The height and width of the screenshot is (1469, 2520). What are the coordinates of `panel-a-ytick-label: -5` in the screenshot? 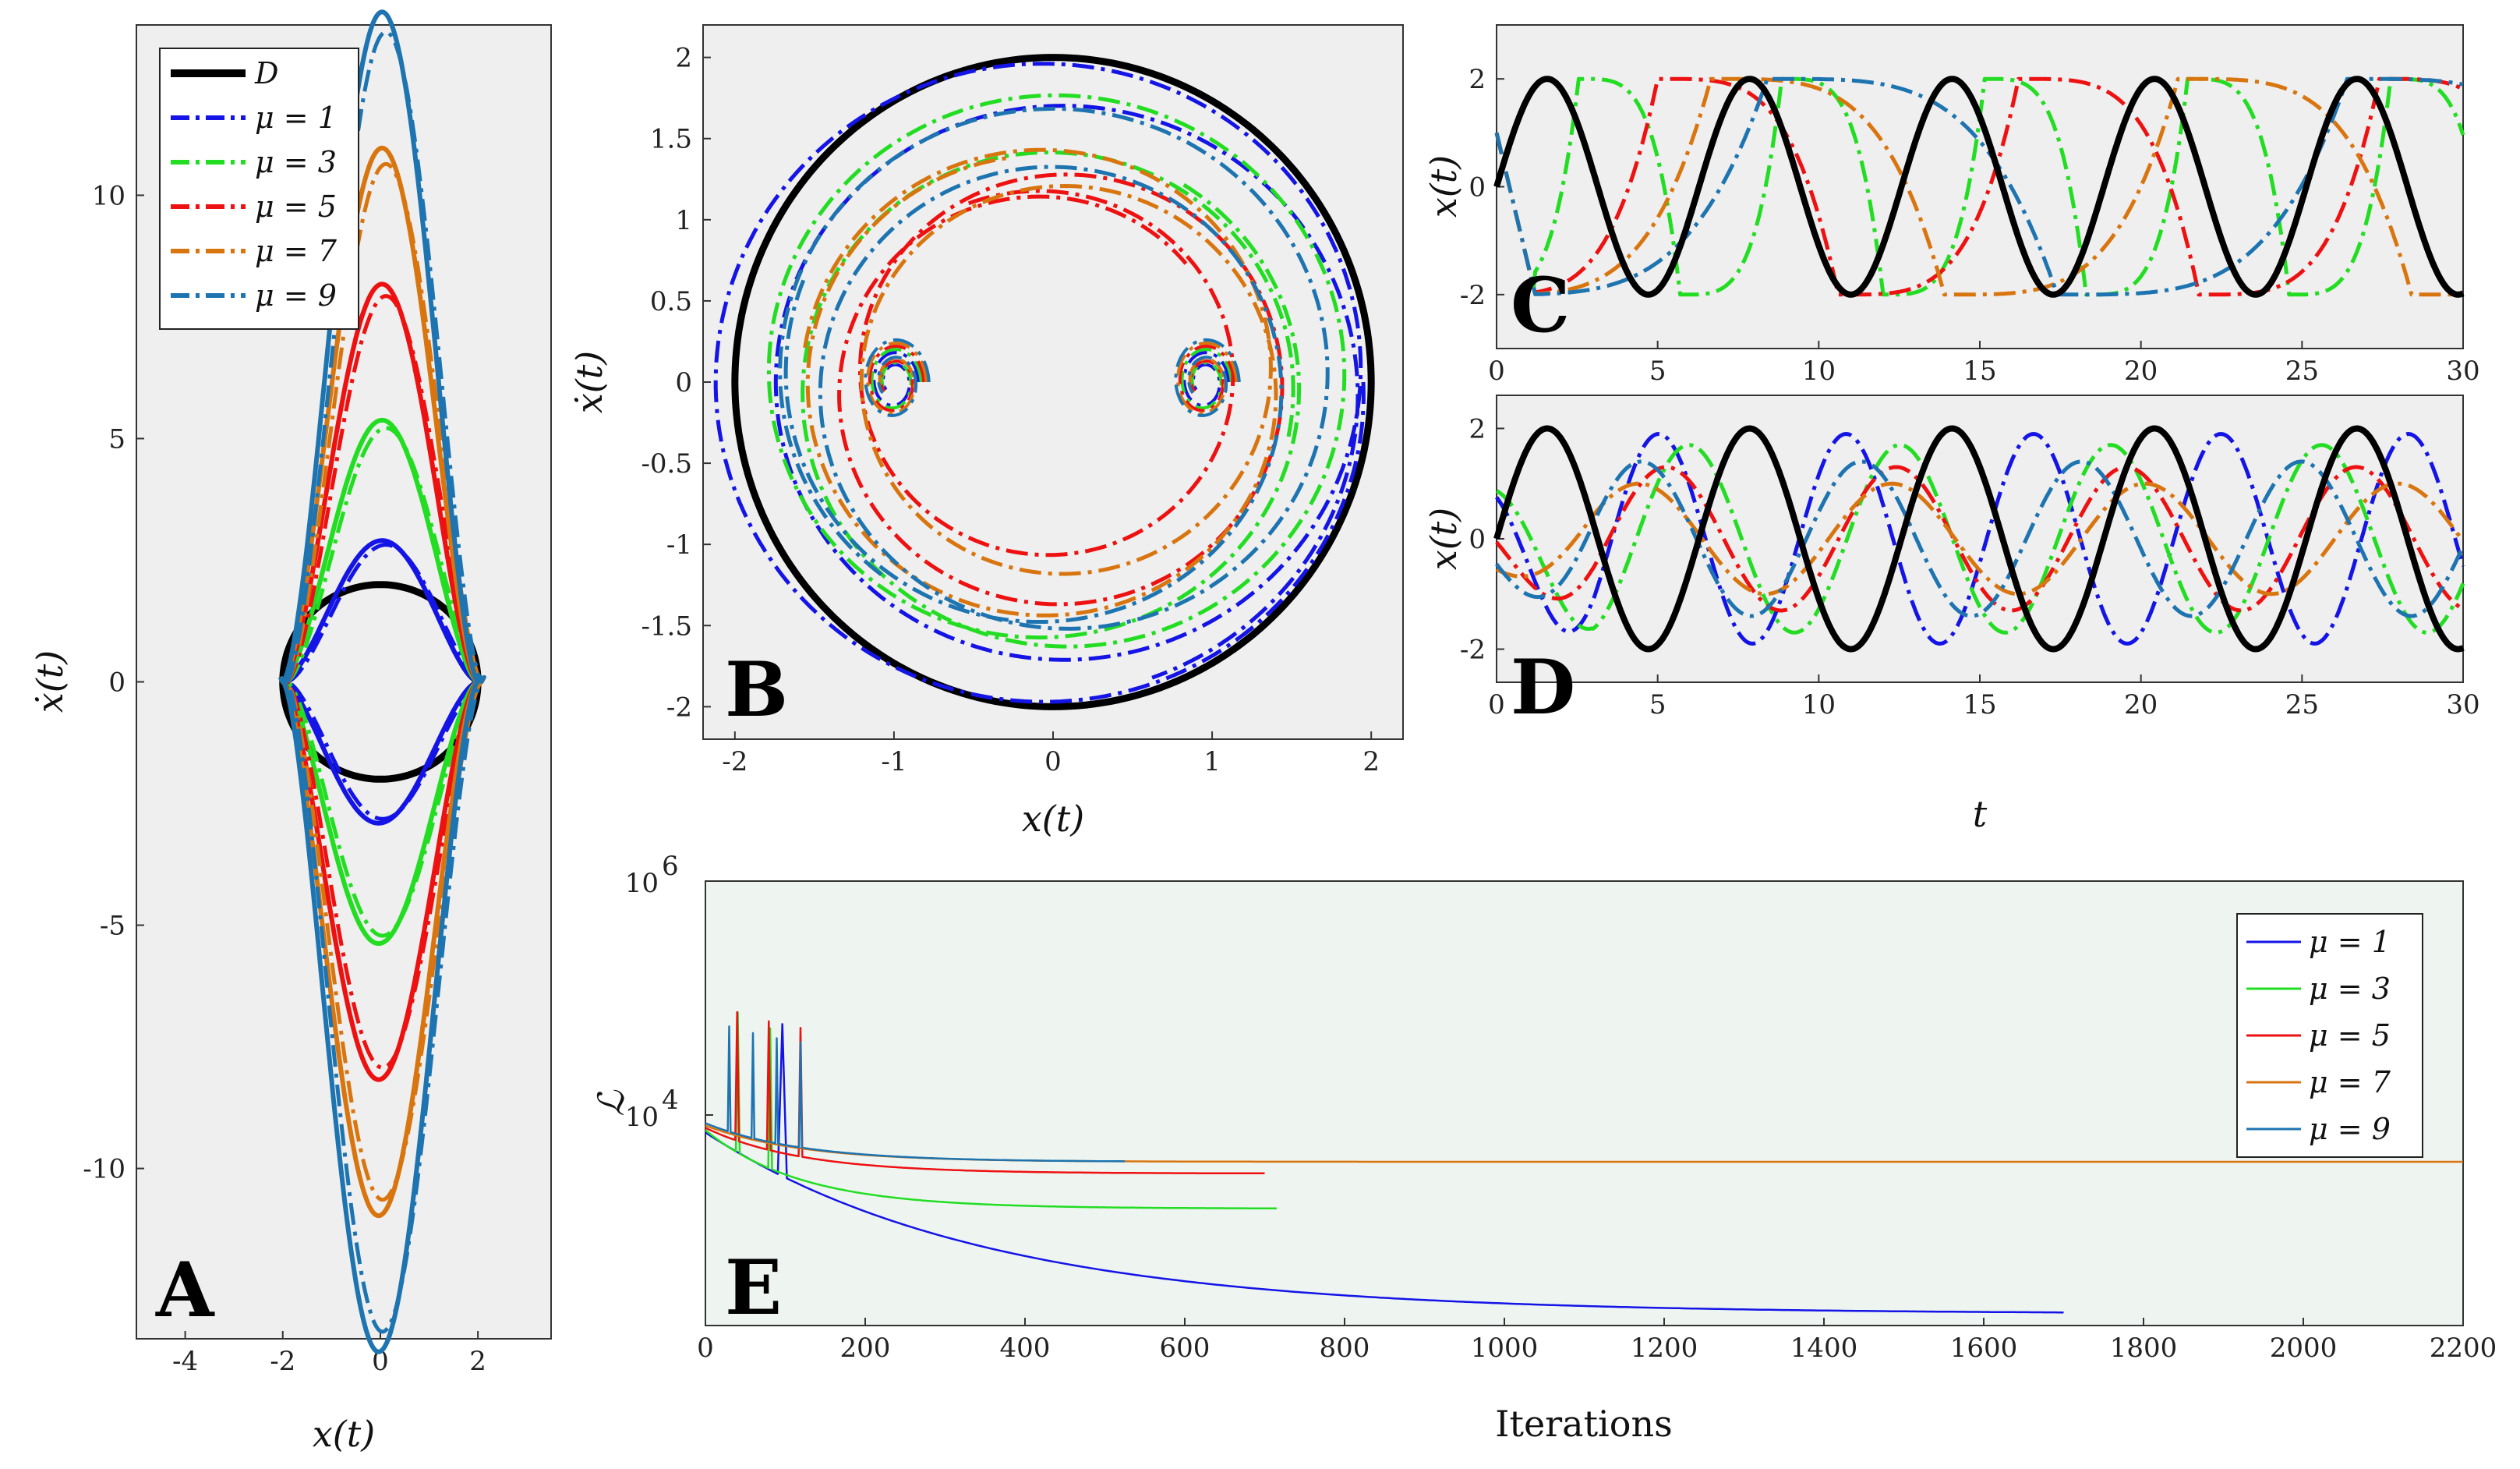 It's located at (113, 926).